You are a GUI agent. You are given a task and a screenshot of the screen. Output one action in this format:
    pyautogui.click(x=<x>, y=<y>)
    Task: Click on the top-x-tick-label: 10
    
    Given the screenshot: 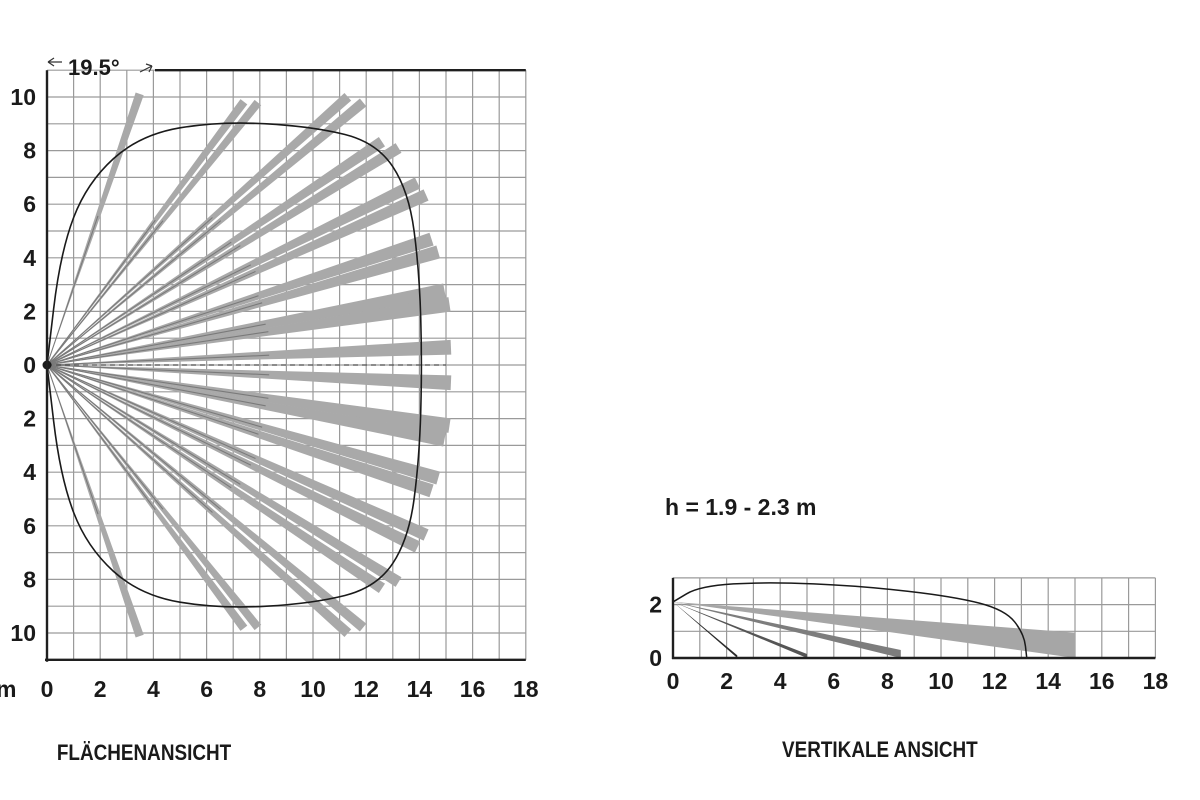 What is the action you would take?
    pyautogui.click(x=313, y=689)
    